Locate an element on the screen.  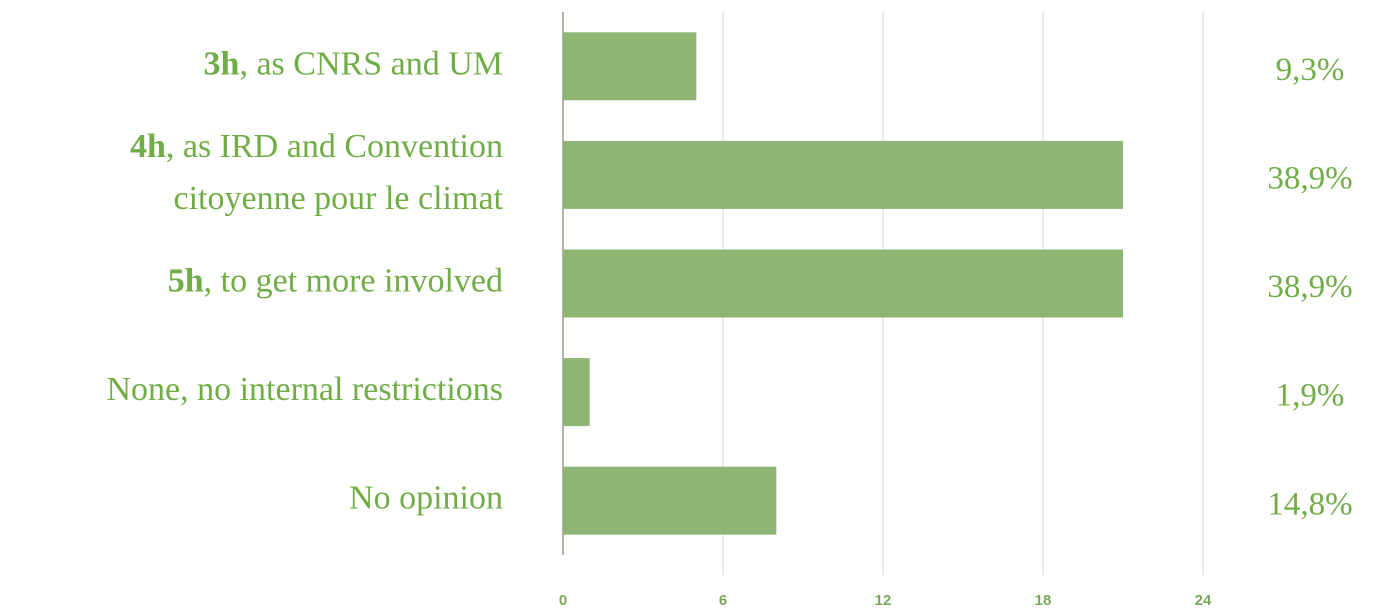
label-rest: , as IRD and Convention is located at coordinates (334, 146).